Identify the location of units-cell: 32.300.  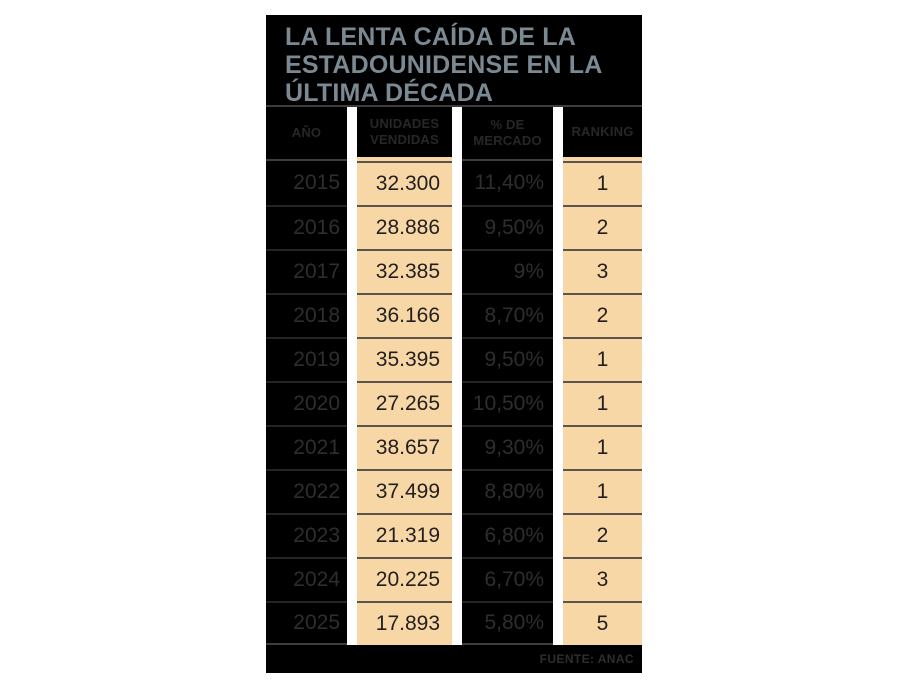
(404, 183).